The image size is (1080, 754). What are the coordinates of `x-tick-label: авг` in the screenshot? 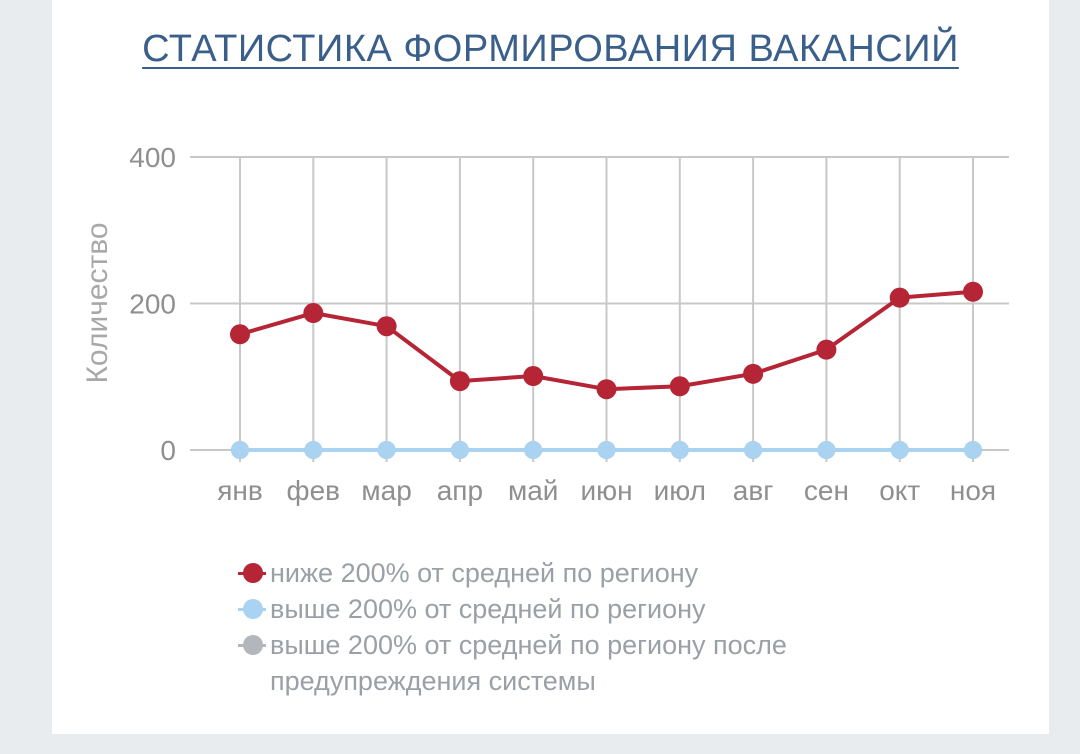 It's located at (753, 490).